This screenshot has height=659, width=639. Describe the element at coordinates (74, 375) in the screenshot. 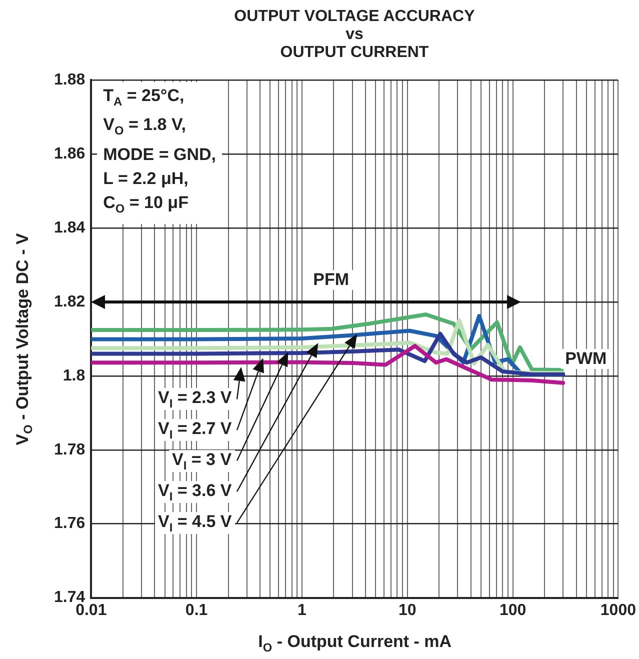

I see `y-tick-label: 1.8` at that location.